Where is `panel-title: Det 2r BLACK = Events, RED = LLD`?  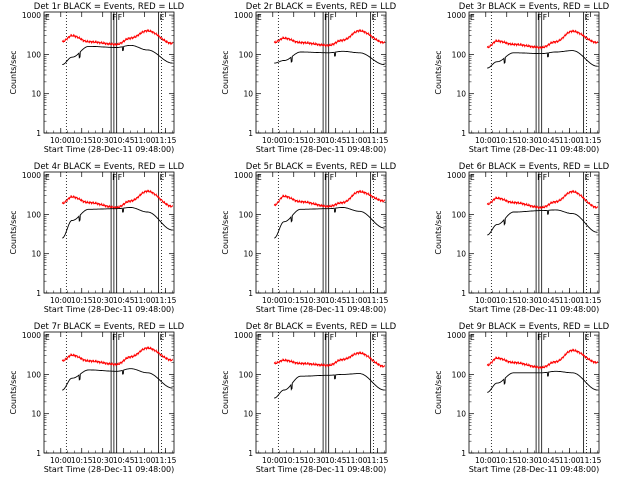 panel-title: Det 2r BLACK = Events, RED = LLD is located at coordinates (321, 7).